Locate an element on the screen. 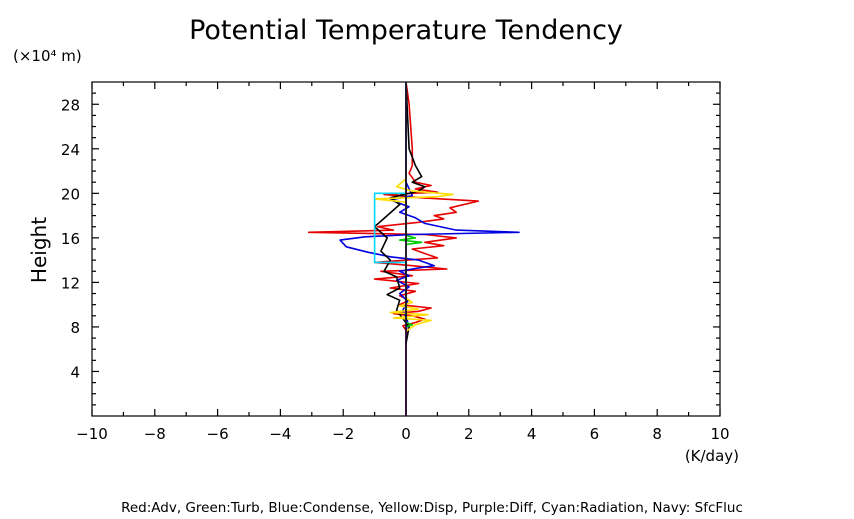 This screenshot has height=519, width=854. y-axis-label: Height is located at coordinates (39, 250).